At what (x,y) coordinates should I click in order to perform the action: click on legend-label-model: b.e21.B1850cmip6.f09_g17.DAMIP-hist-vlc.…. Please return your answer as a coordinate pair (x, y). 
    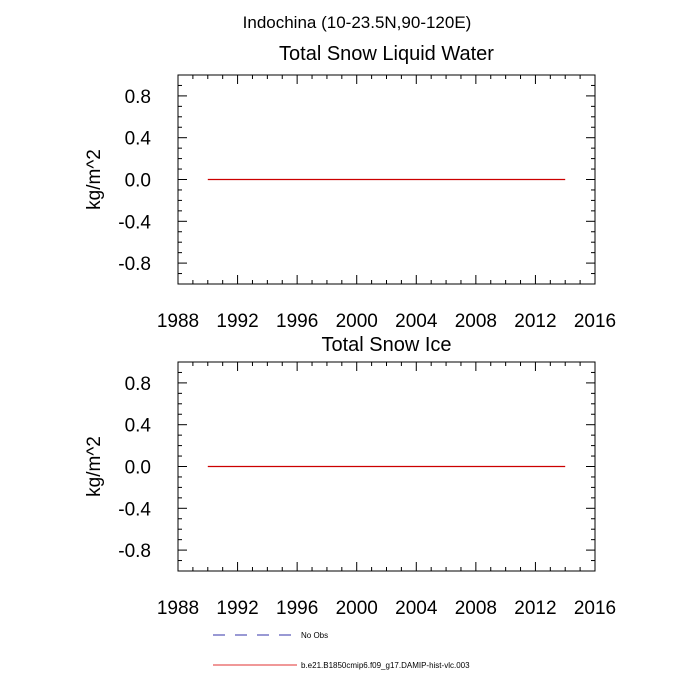
    Looking at the image, I should click on (385, 665).